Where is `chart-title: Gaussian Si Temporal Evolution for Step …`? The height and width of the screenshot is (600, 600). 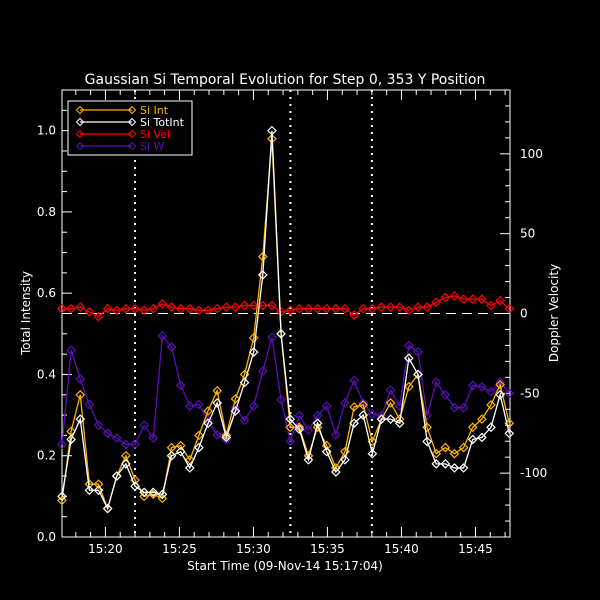
chart-title: Gaussian Si Temporal Evolution for Step … is located at coordinates (285, 80).